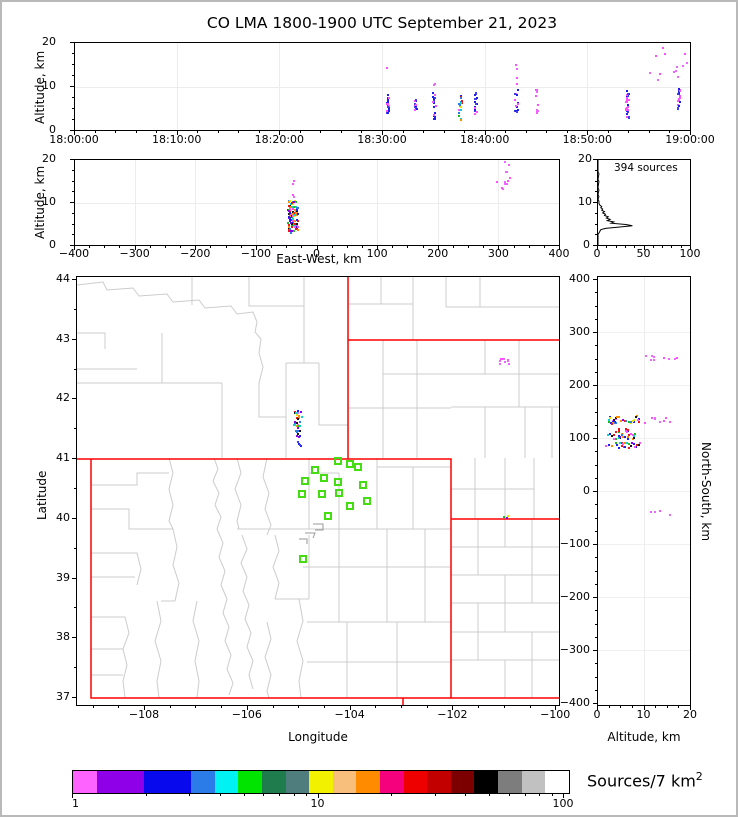  What do you see at coordinates (574, 596) in the screenshot?
I see `ns-tick-label: −200` at bounding box center [574, 596].